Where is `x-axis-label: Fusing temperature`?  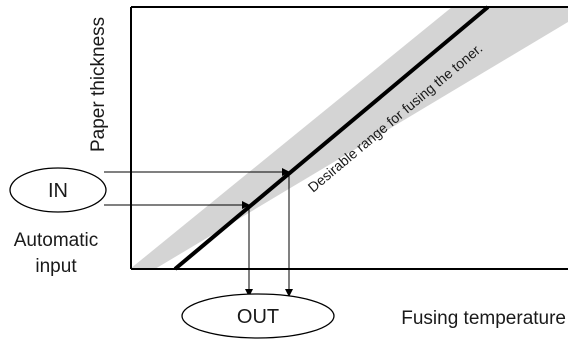
x-axis-label: Fusing temperature is located at coordinates (483, 318).